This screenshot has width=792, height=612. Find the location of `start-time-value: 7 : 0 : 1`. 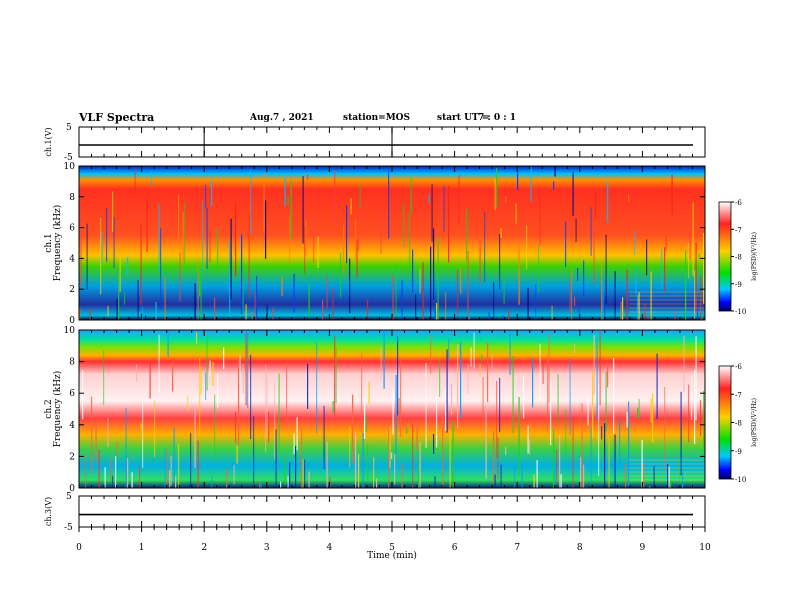

start-time-value: 7 : 0 : 1 is located at coordinates (497, 118).